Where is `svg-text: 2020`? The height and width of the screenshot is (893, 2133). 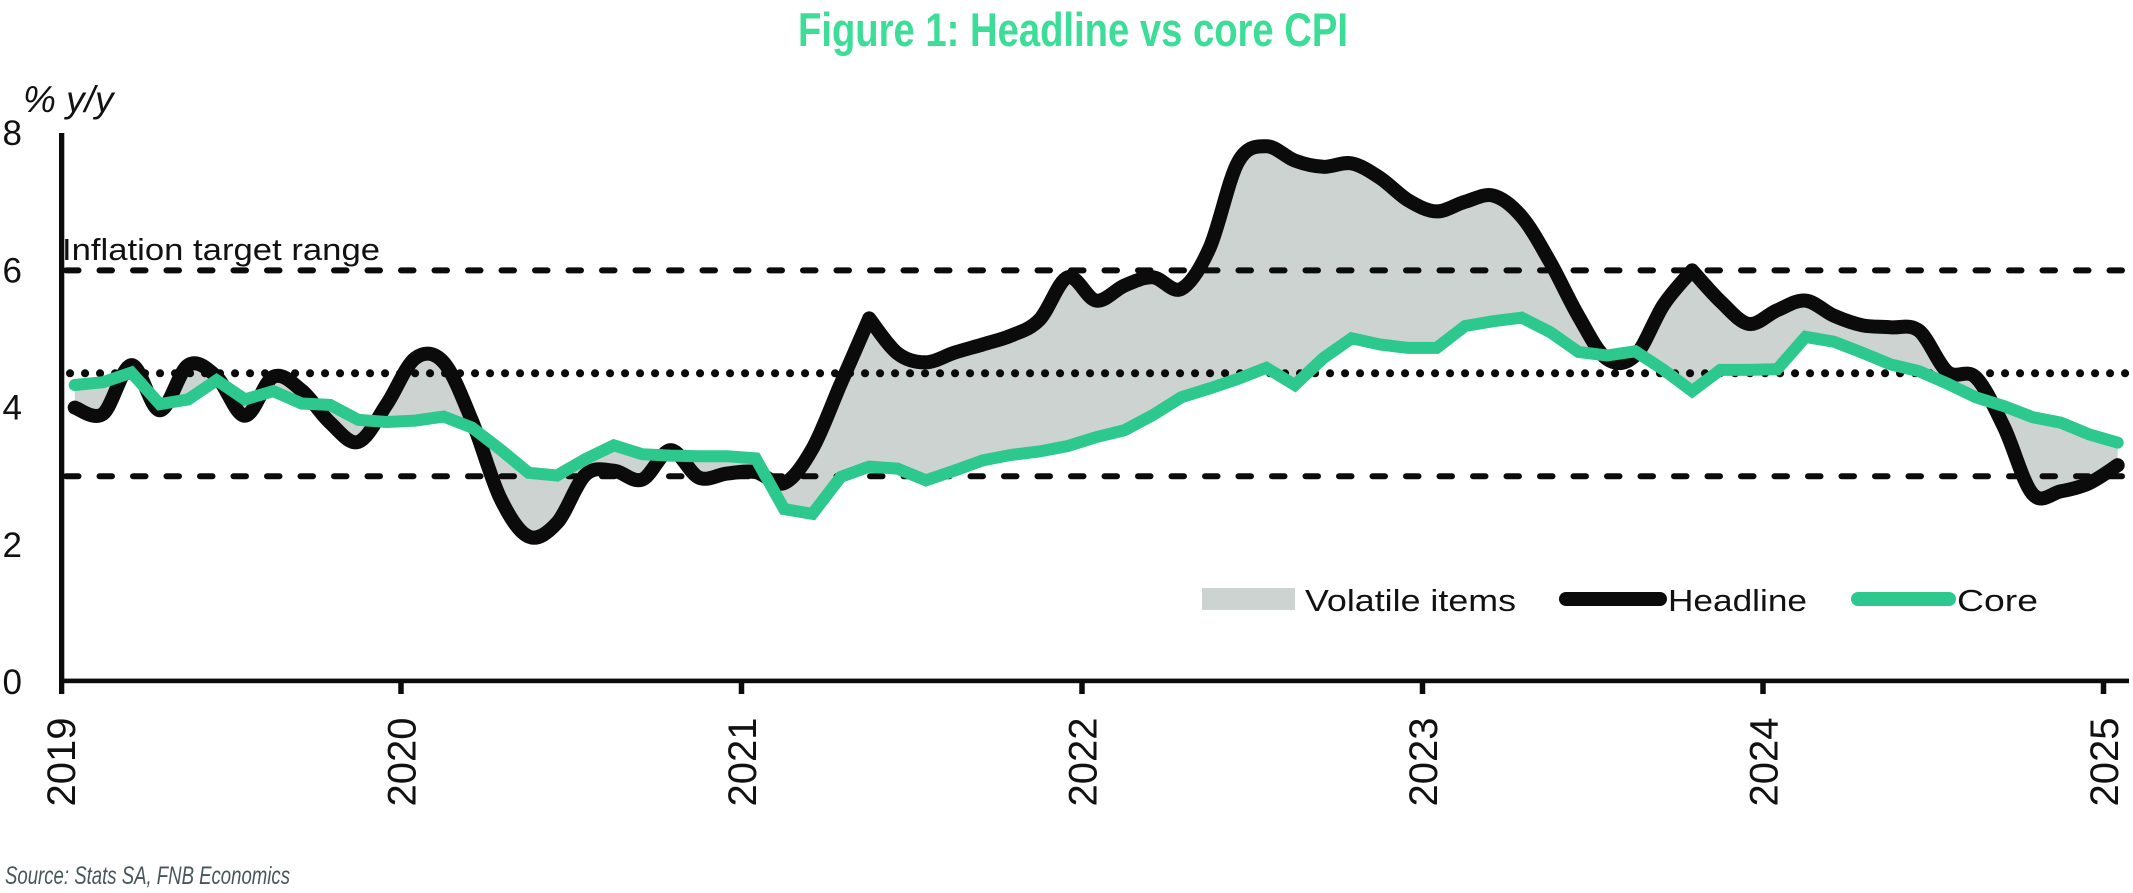 svg-text: 2020 is located at coordinates (403, 762).